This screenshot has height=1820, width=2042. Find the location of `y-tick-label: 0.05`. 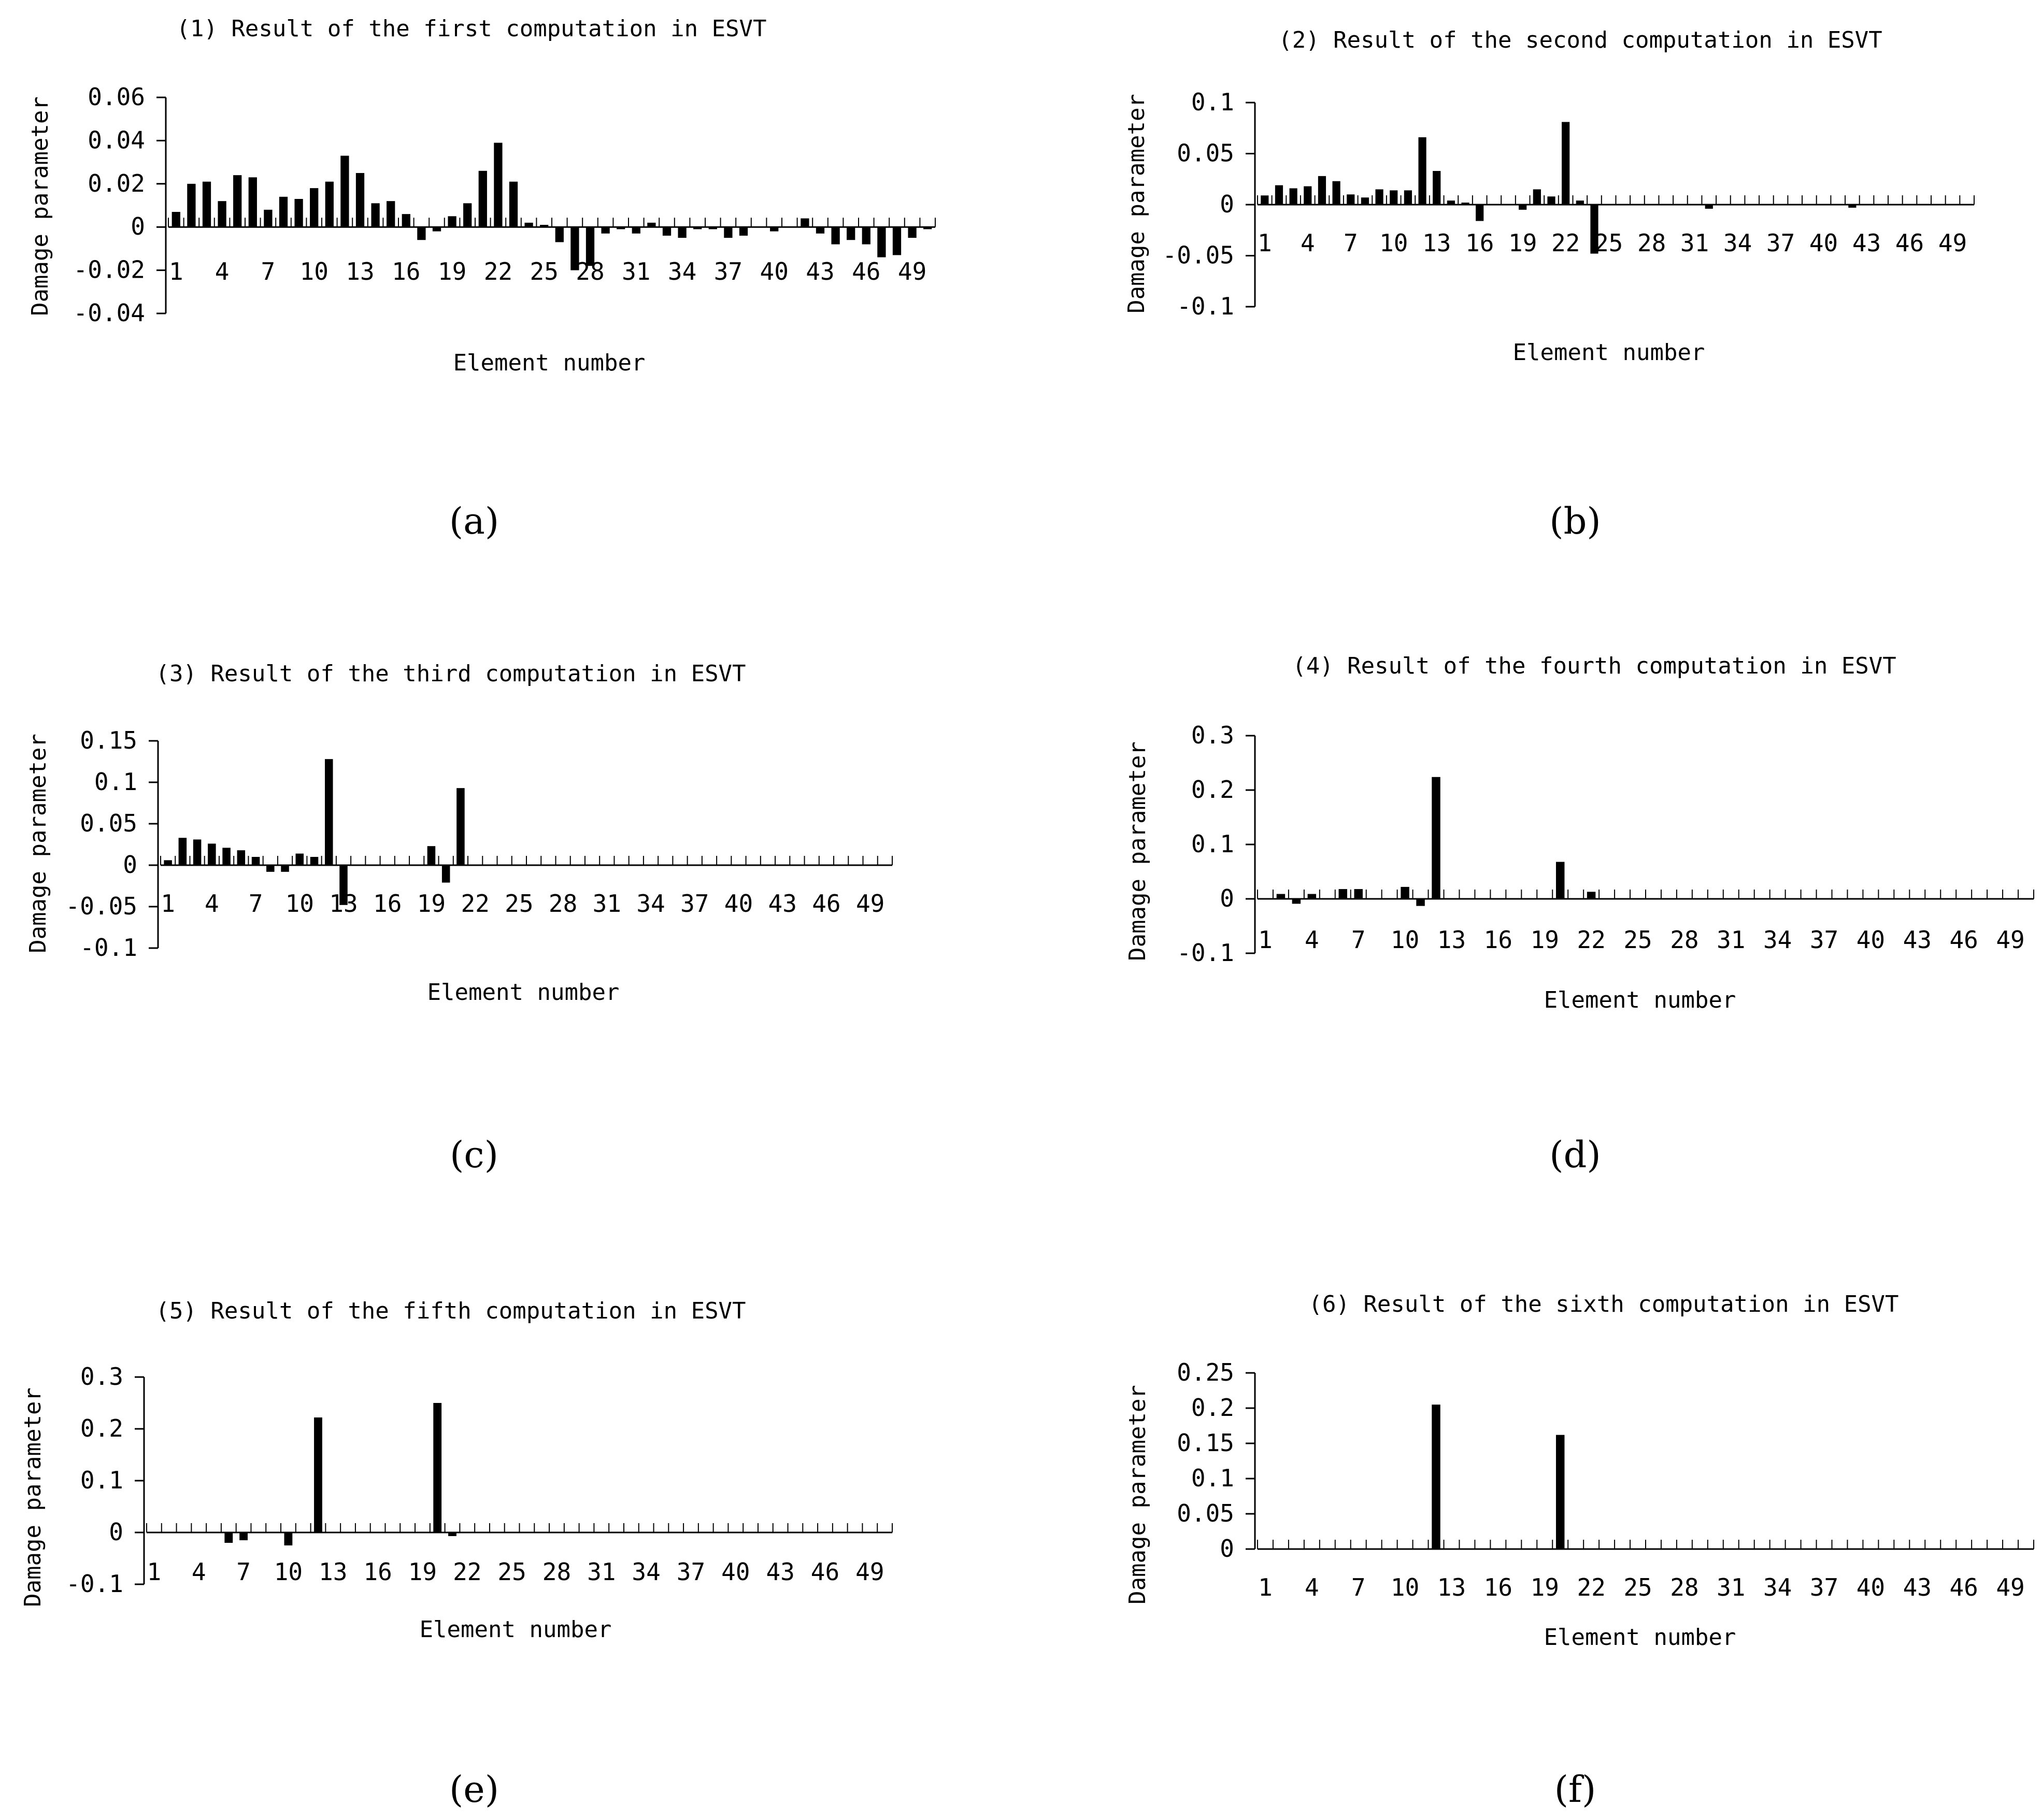

y-tick-label: 0.05 is located at coordinates (1205, 1513).